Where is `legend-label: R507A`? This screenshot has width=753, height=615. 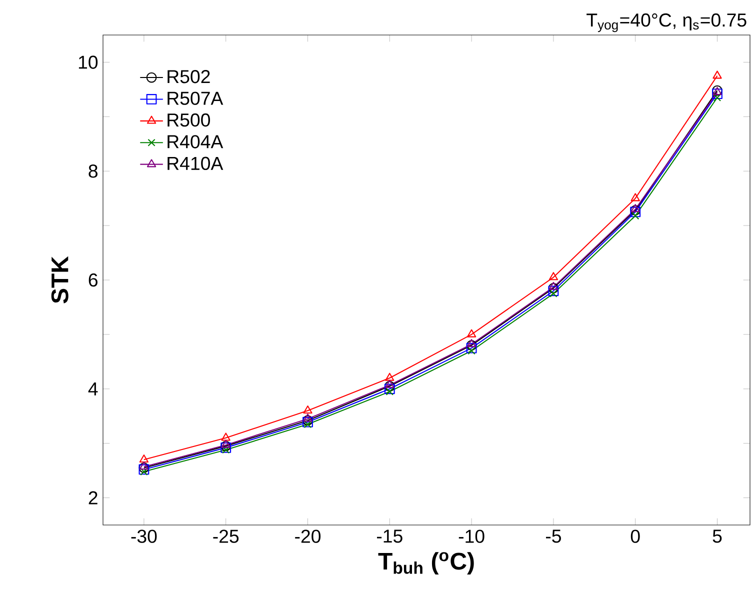
legend-label: R507A is located at coordinates (196, 98).